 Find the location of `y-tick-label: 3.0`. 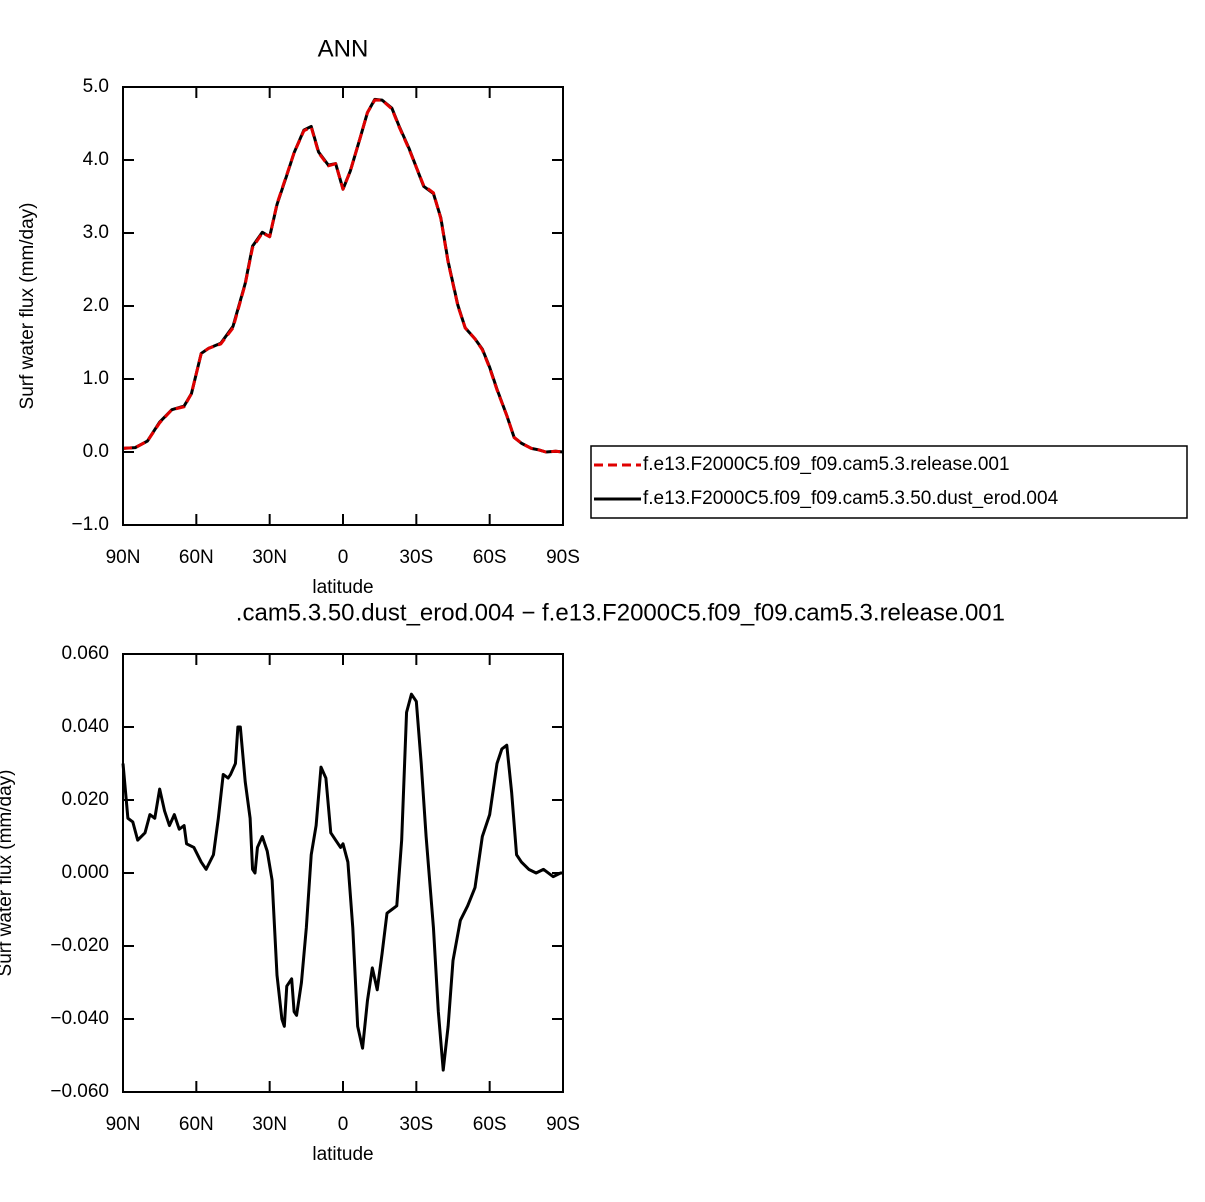

y-tick-label: 3.0 is located at coordinates (96, 232).